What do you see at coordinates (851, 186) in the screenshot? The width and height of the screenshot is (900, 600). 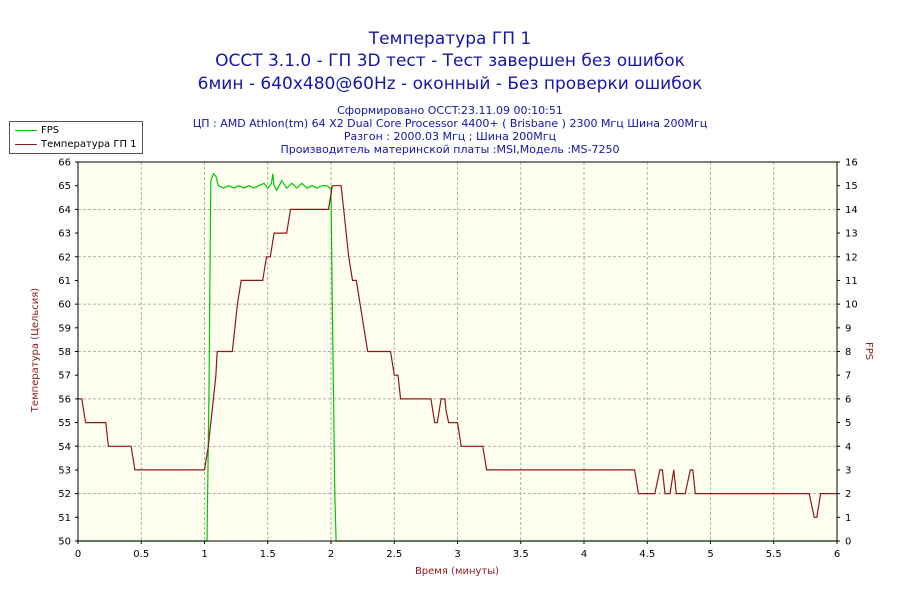 I see `right-tick-label: 15` at bounding box center [851, 186].